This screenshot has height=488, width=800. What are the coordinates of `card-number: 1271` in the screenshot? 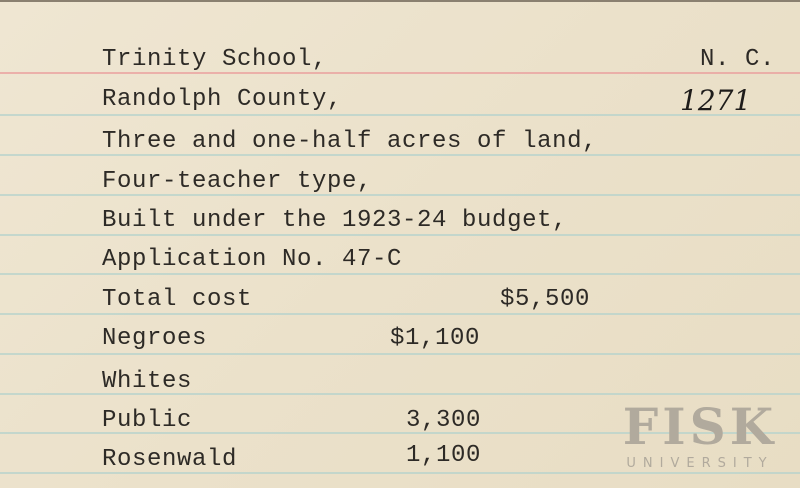 It's located at (716, 100).